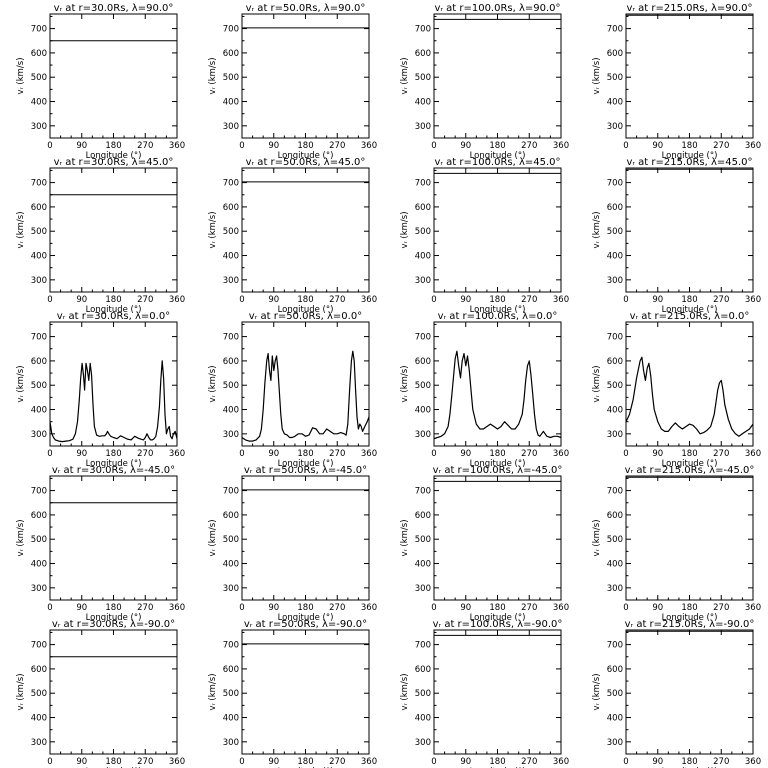 The height and width of the screenshot is (768, 768). I want to click on panel-title: vᵣ at r=50.0Rs, λ=90.0°, so click(306, 8).